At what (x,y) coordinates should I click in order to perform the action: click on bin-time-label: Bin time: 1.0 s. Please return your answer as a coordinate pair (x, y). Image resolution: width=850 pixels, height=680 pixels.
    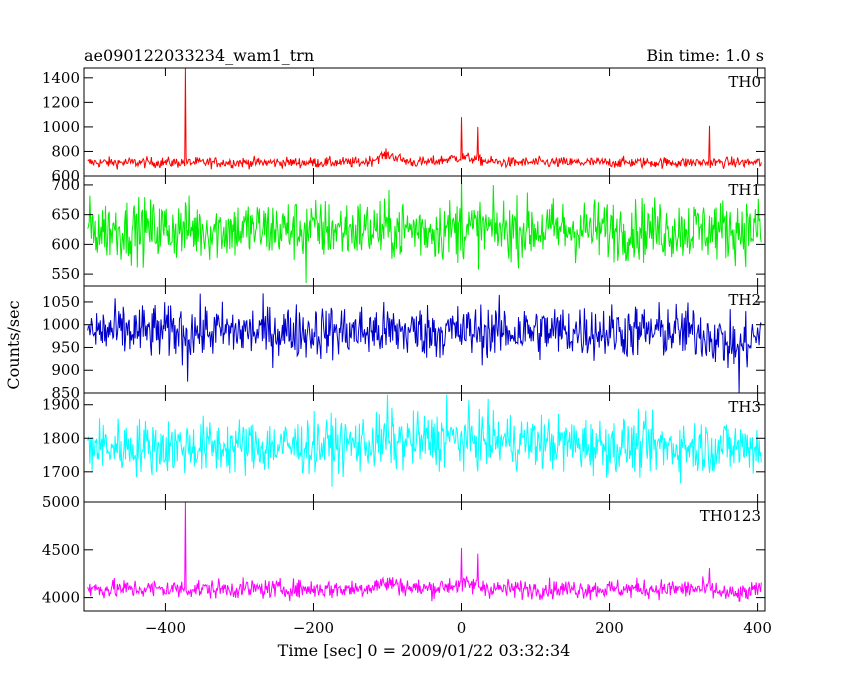
    Looking at the image, I should click on (705, 55).